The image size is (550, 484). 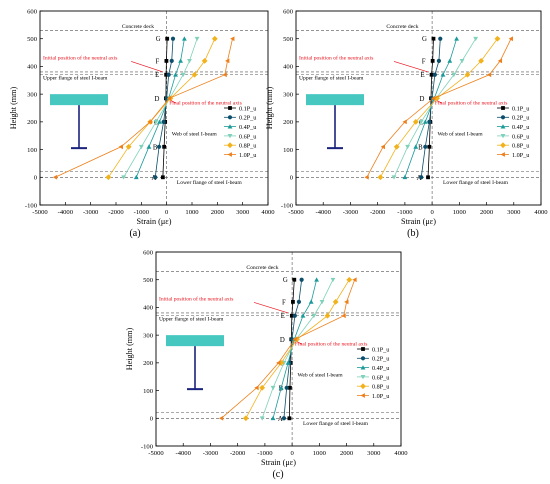 I want to click on point-label-A: A, so click(x=419, y=178).